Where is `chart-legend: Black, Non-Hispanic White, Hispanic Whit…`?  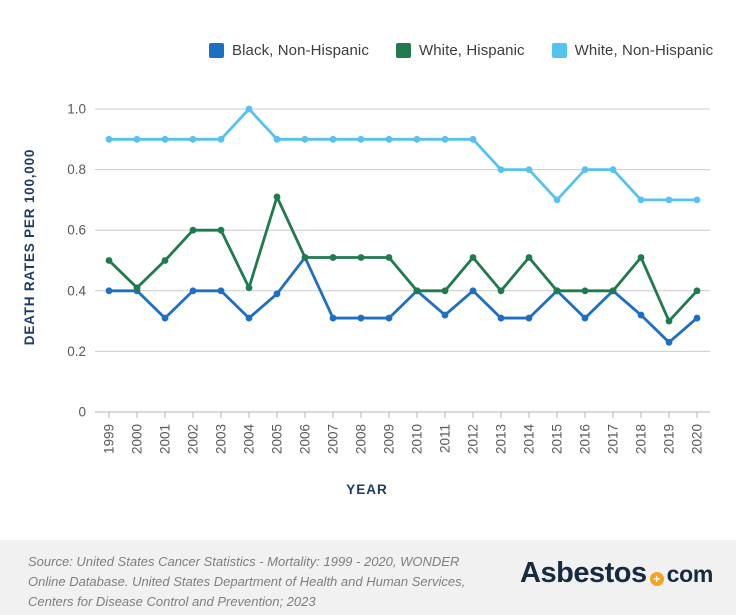 chart-legend: Black, Non-Hispanic White, Hispanic Whit… is located at coordinates (461, 50).